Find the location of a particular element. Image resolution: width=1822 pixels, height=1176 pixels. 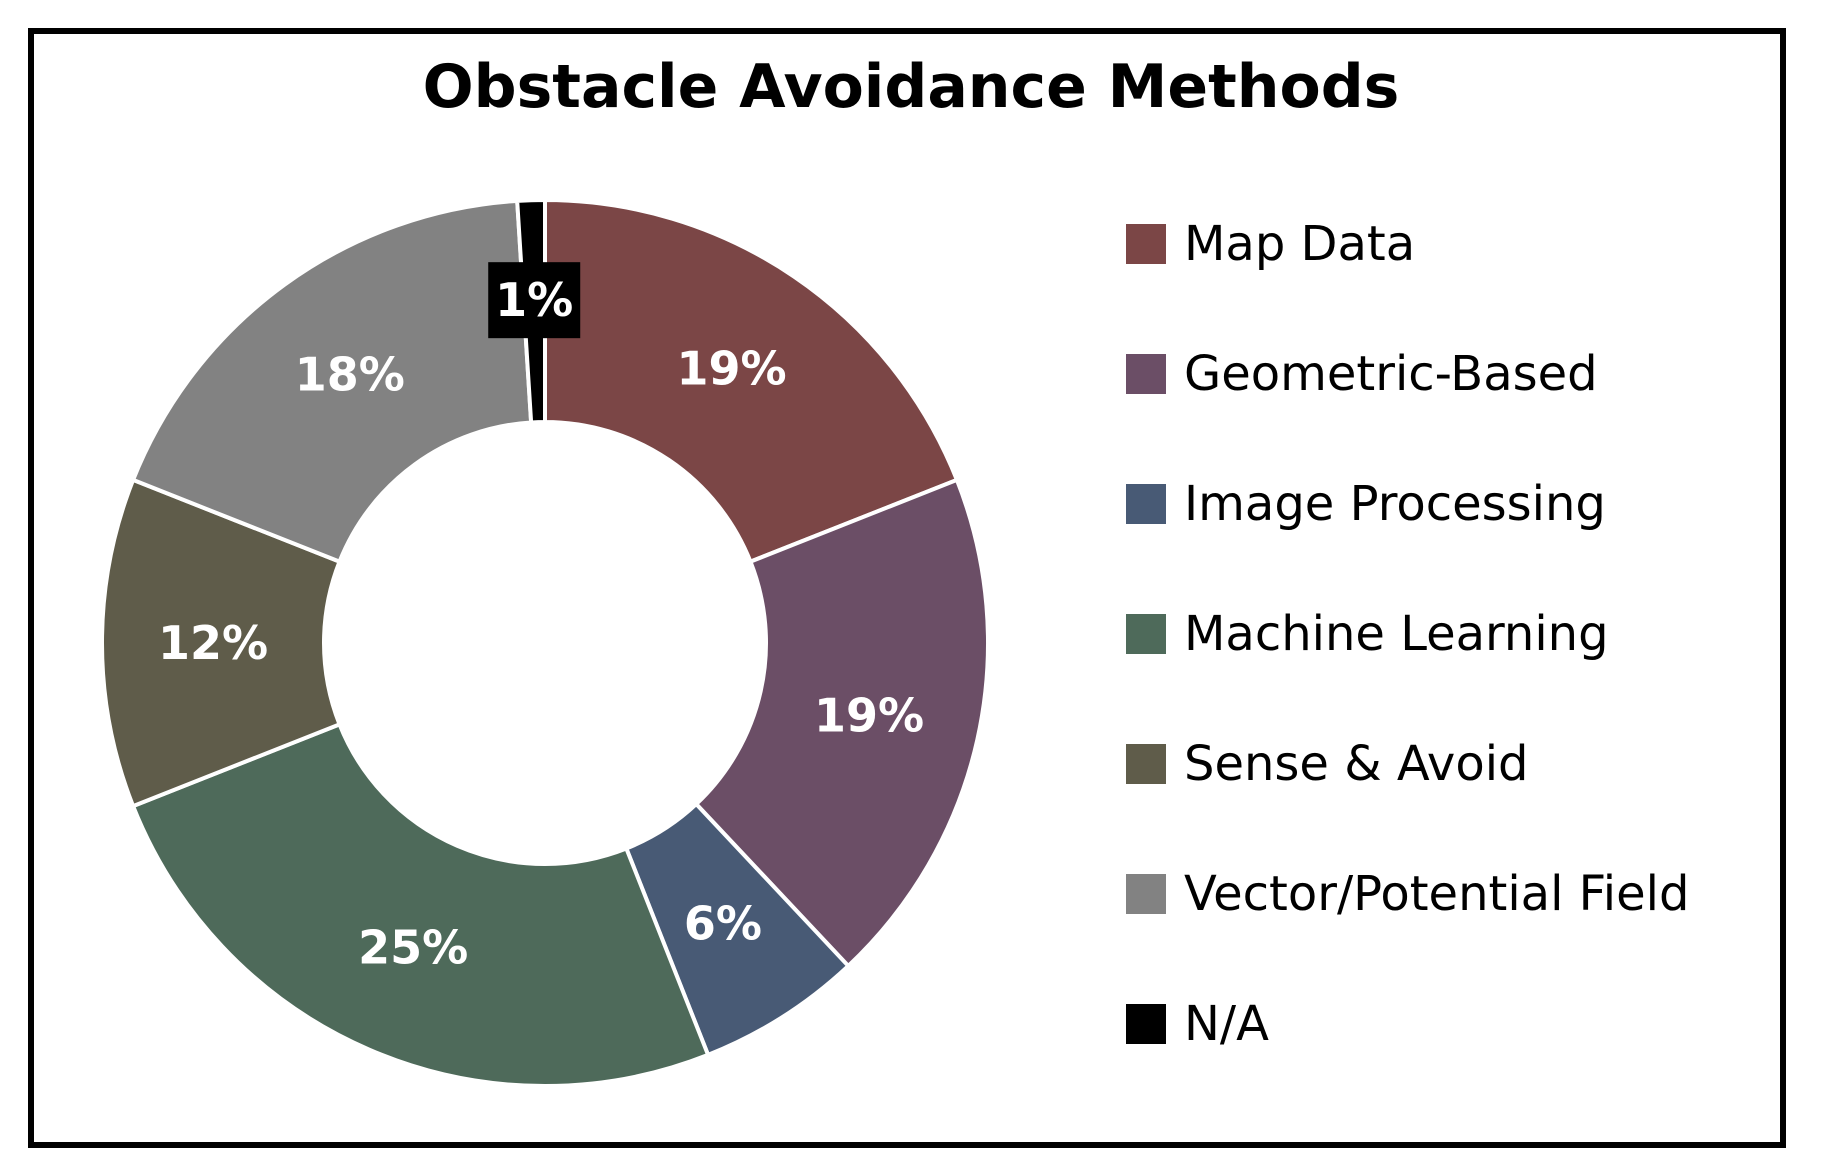

slice-map-data is located at coordinates (751, 381).